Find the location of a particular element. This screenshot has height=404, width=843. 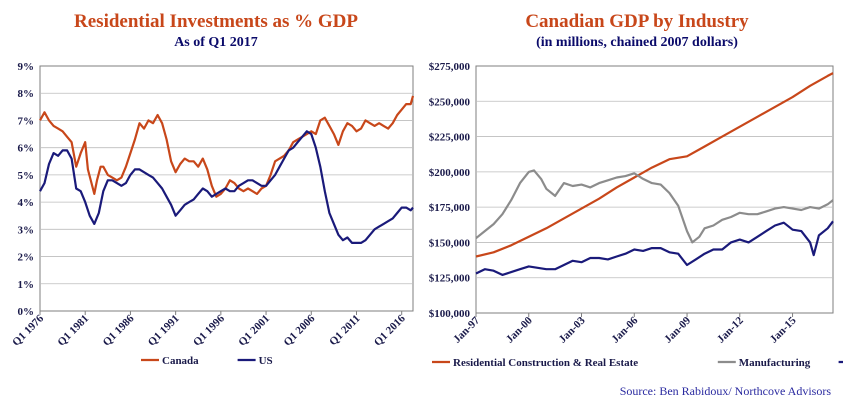

left-chart-y-tick-label: 6% is located at coordinates (26, 149).